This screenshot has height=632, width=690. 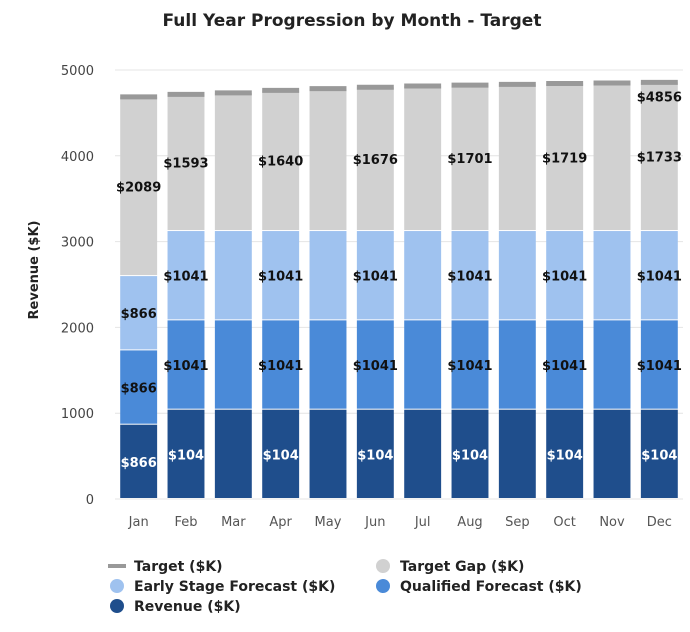 What do you see at coordinates (90, 500) in the screenshot?
I see `y-tick-label: 0` at bounding box center [90, 500].